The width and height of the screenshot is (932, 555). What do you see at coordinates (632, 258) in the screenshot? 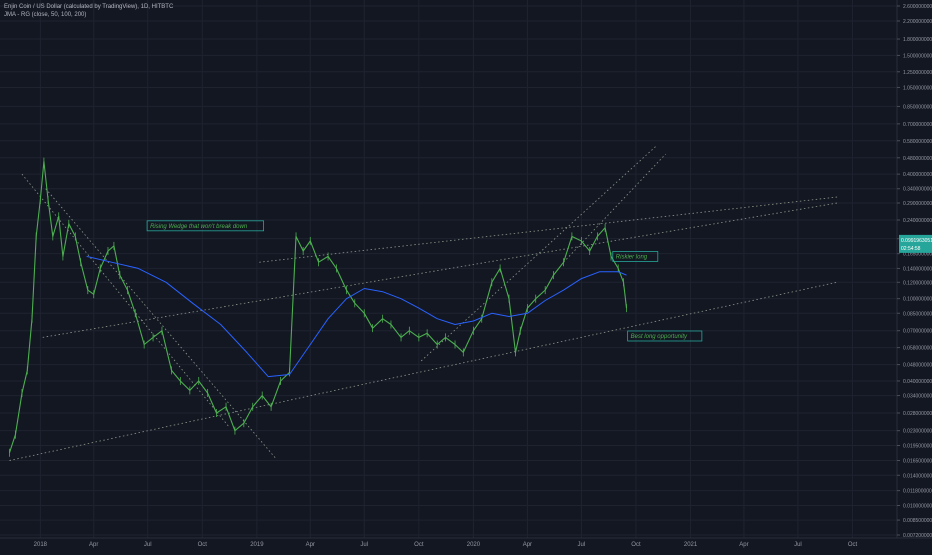
I see `annotation-text: Riskier long` at bounding box center [632, 258].